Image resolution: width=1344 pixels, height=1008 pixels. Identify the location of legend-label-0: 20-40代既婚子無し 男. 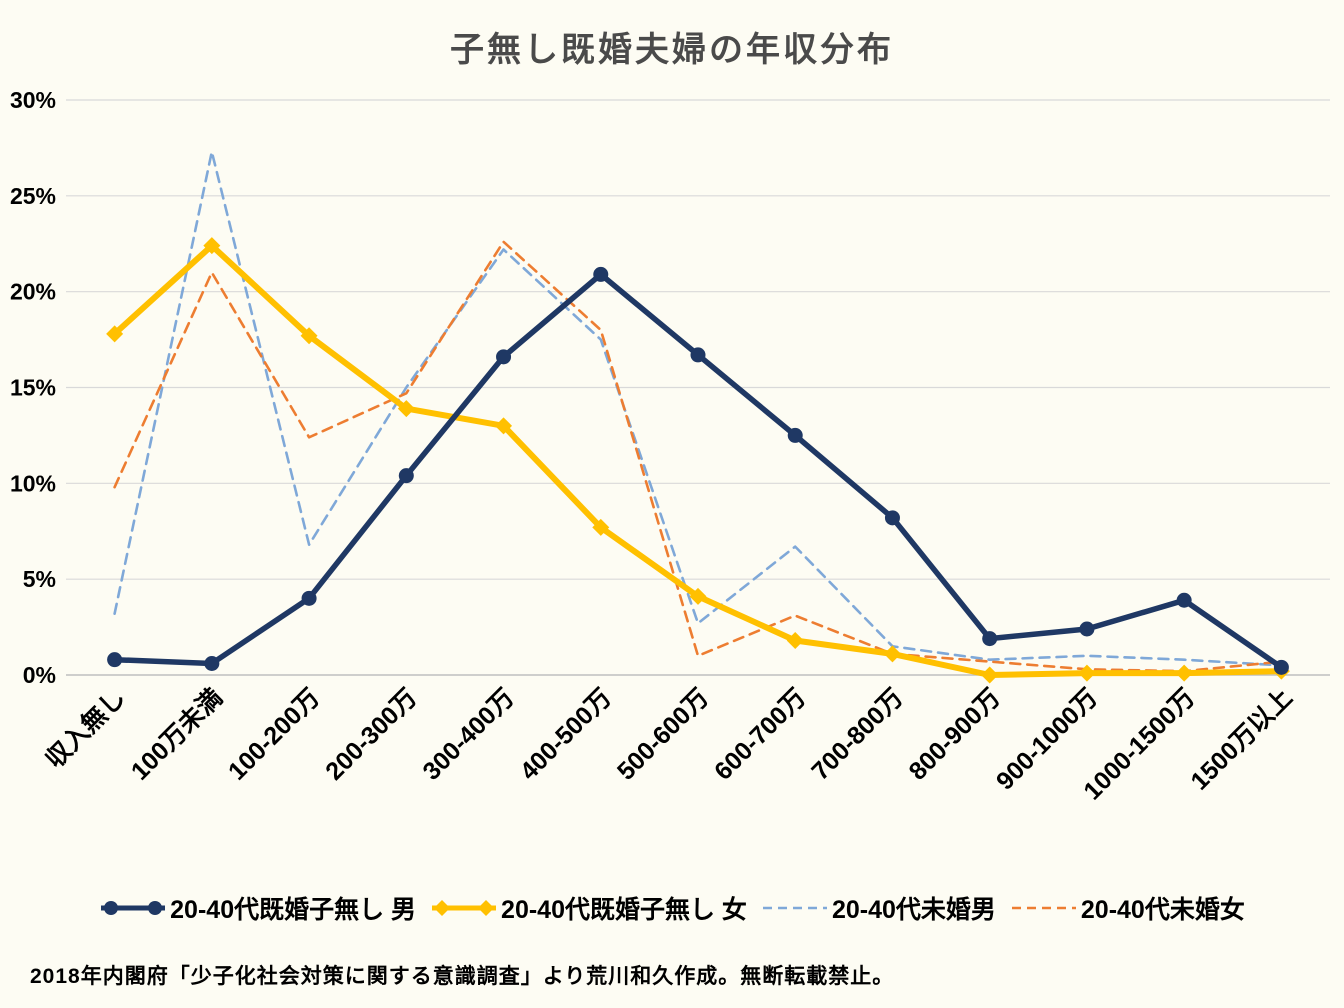
(293, 910).